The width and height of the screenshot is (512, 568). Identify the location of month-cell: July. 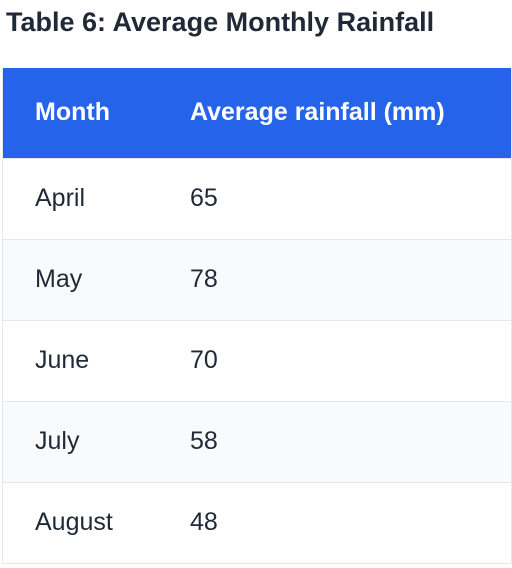
(57, 441).